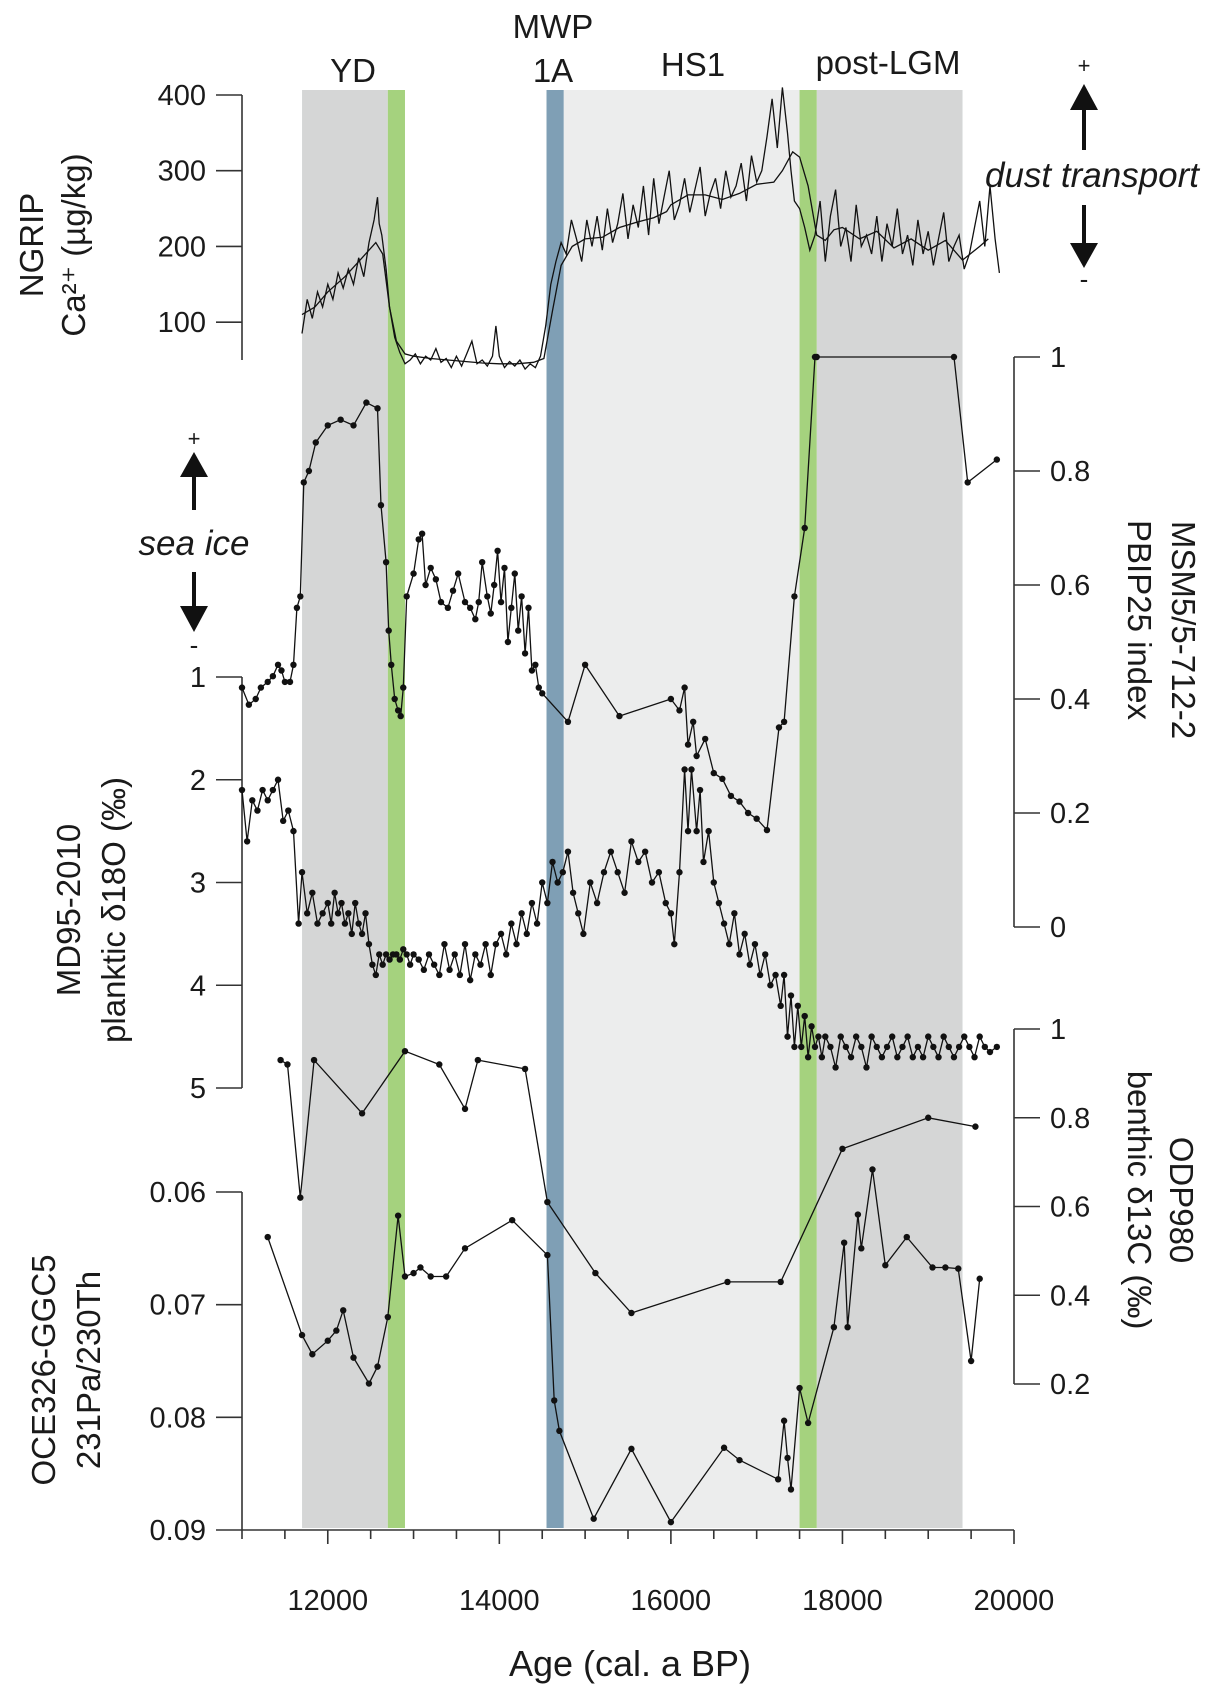  What do you see at coordinates (645, 48) in the screenshot?
I see `event-labels: YD MWP 1A HS1 post-LGM` at bounding box center [645, 48].